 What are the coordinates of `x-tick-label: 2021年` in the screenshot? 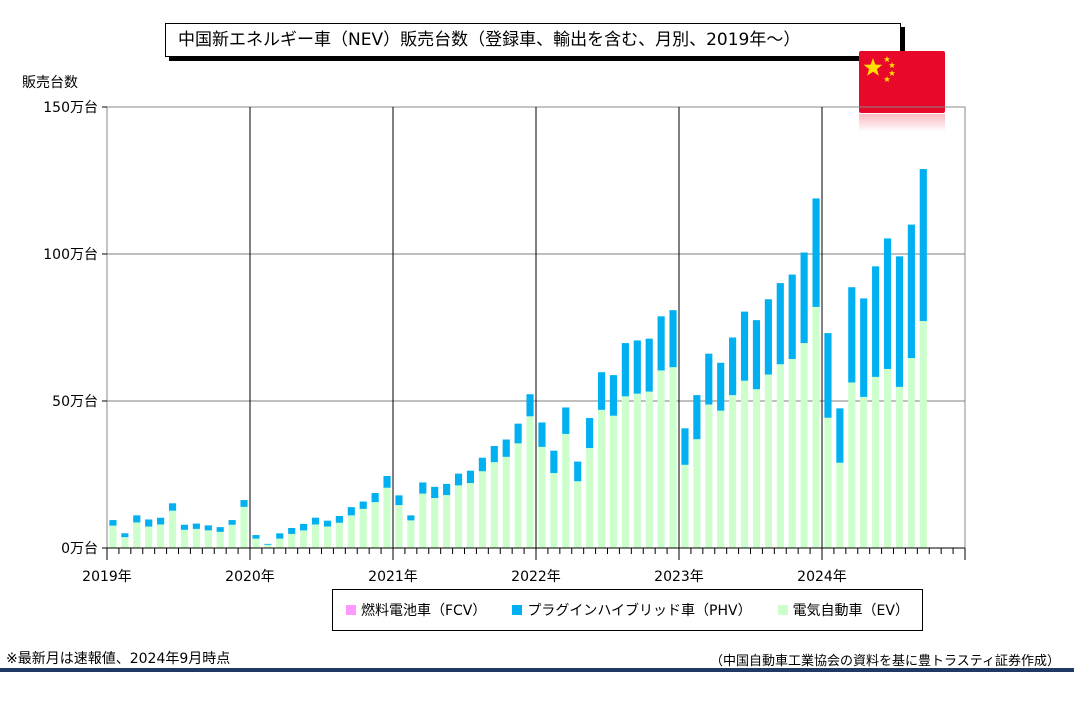 It's located at (393, 577).